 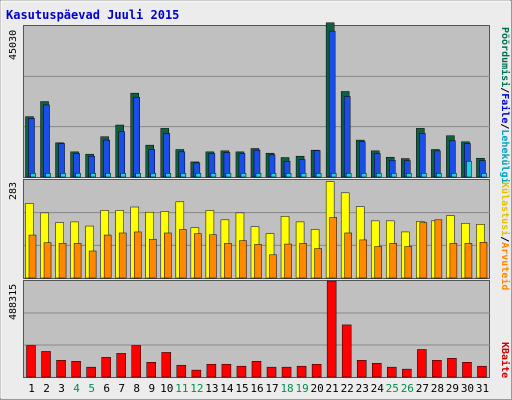 I want to click on legend-files: Faile, so click(x=505, y=108).